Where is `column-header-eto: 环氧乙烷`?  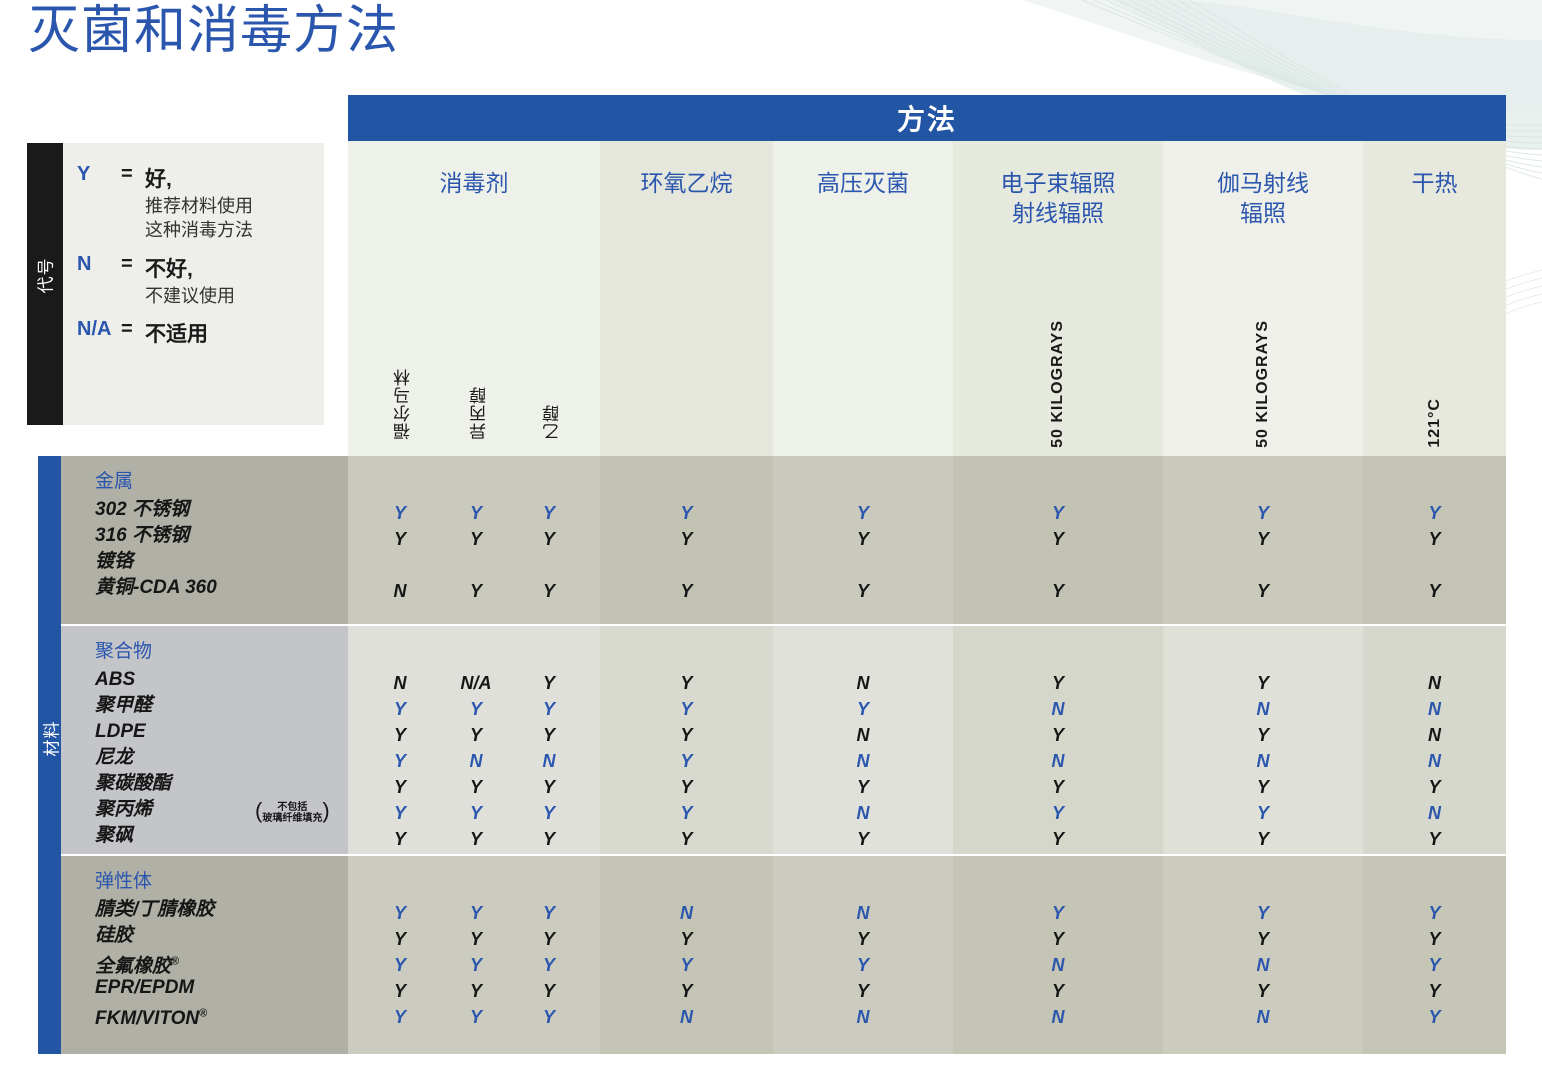 column-header-eto: 环氧乙烷 is located at coordinates (686, 298).